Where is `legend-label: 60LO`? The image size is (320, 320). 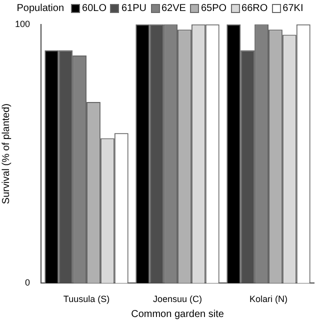 legend-label: 60LO is located at coordinates (94, 8).